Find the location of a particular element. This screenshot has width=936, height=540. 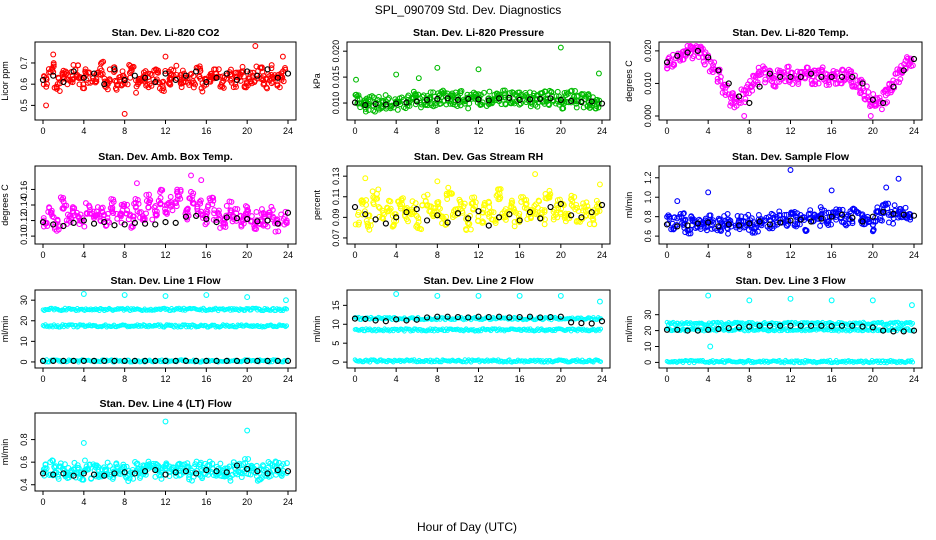

y-axis-label: percent is located at coordinates (317, 204).